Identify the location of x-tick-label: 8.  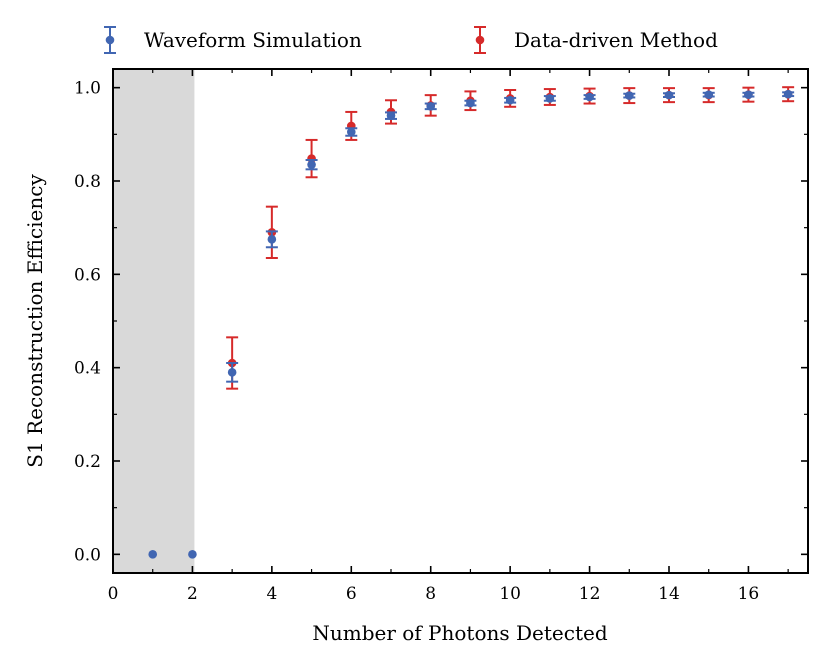
(430, 594).